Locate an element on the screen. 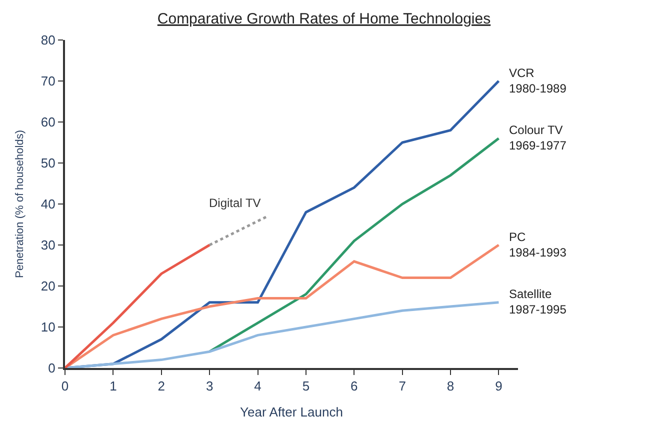 The height and width of the screenshot is (430, 648). series-label: Satellite 1987-1995 is located at coordinates (538, 302).